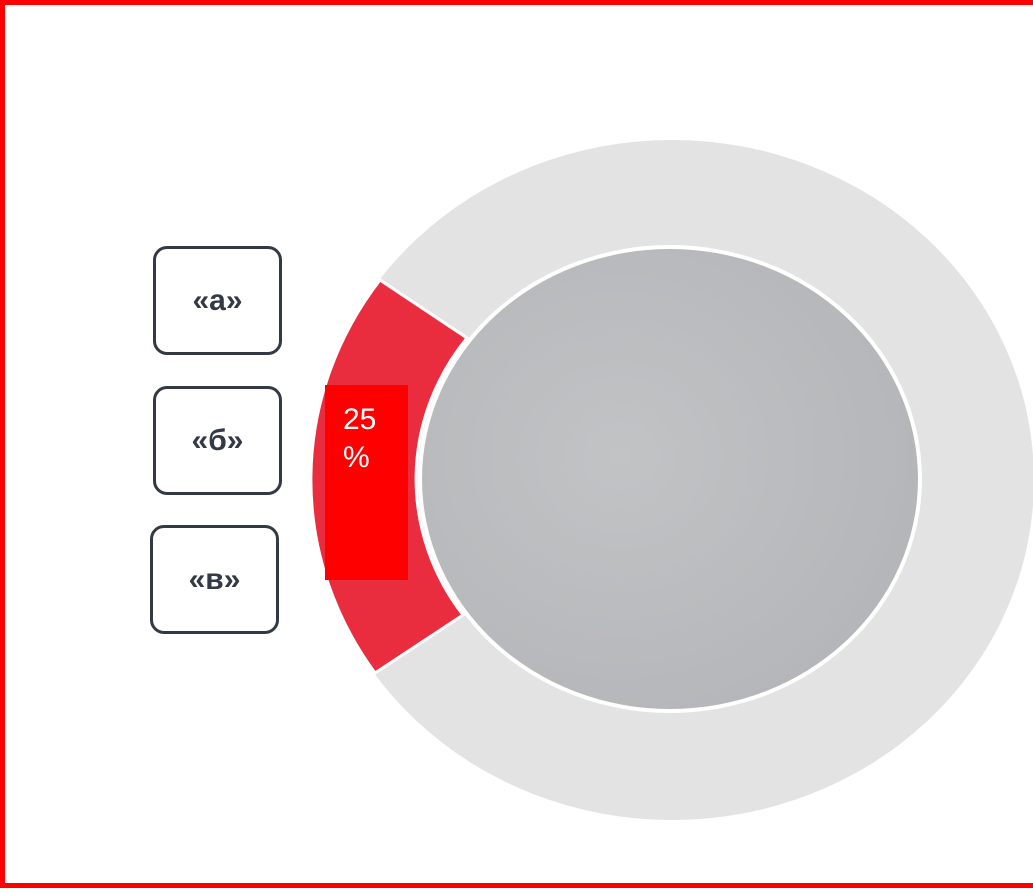 This screenshot has width=1033, height=893. I want to click on option-b: «б», so click(217, 440).